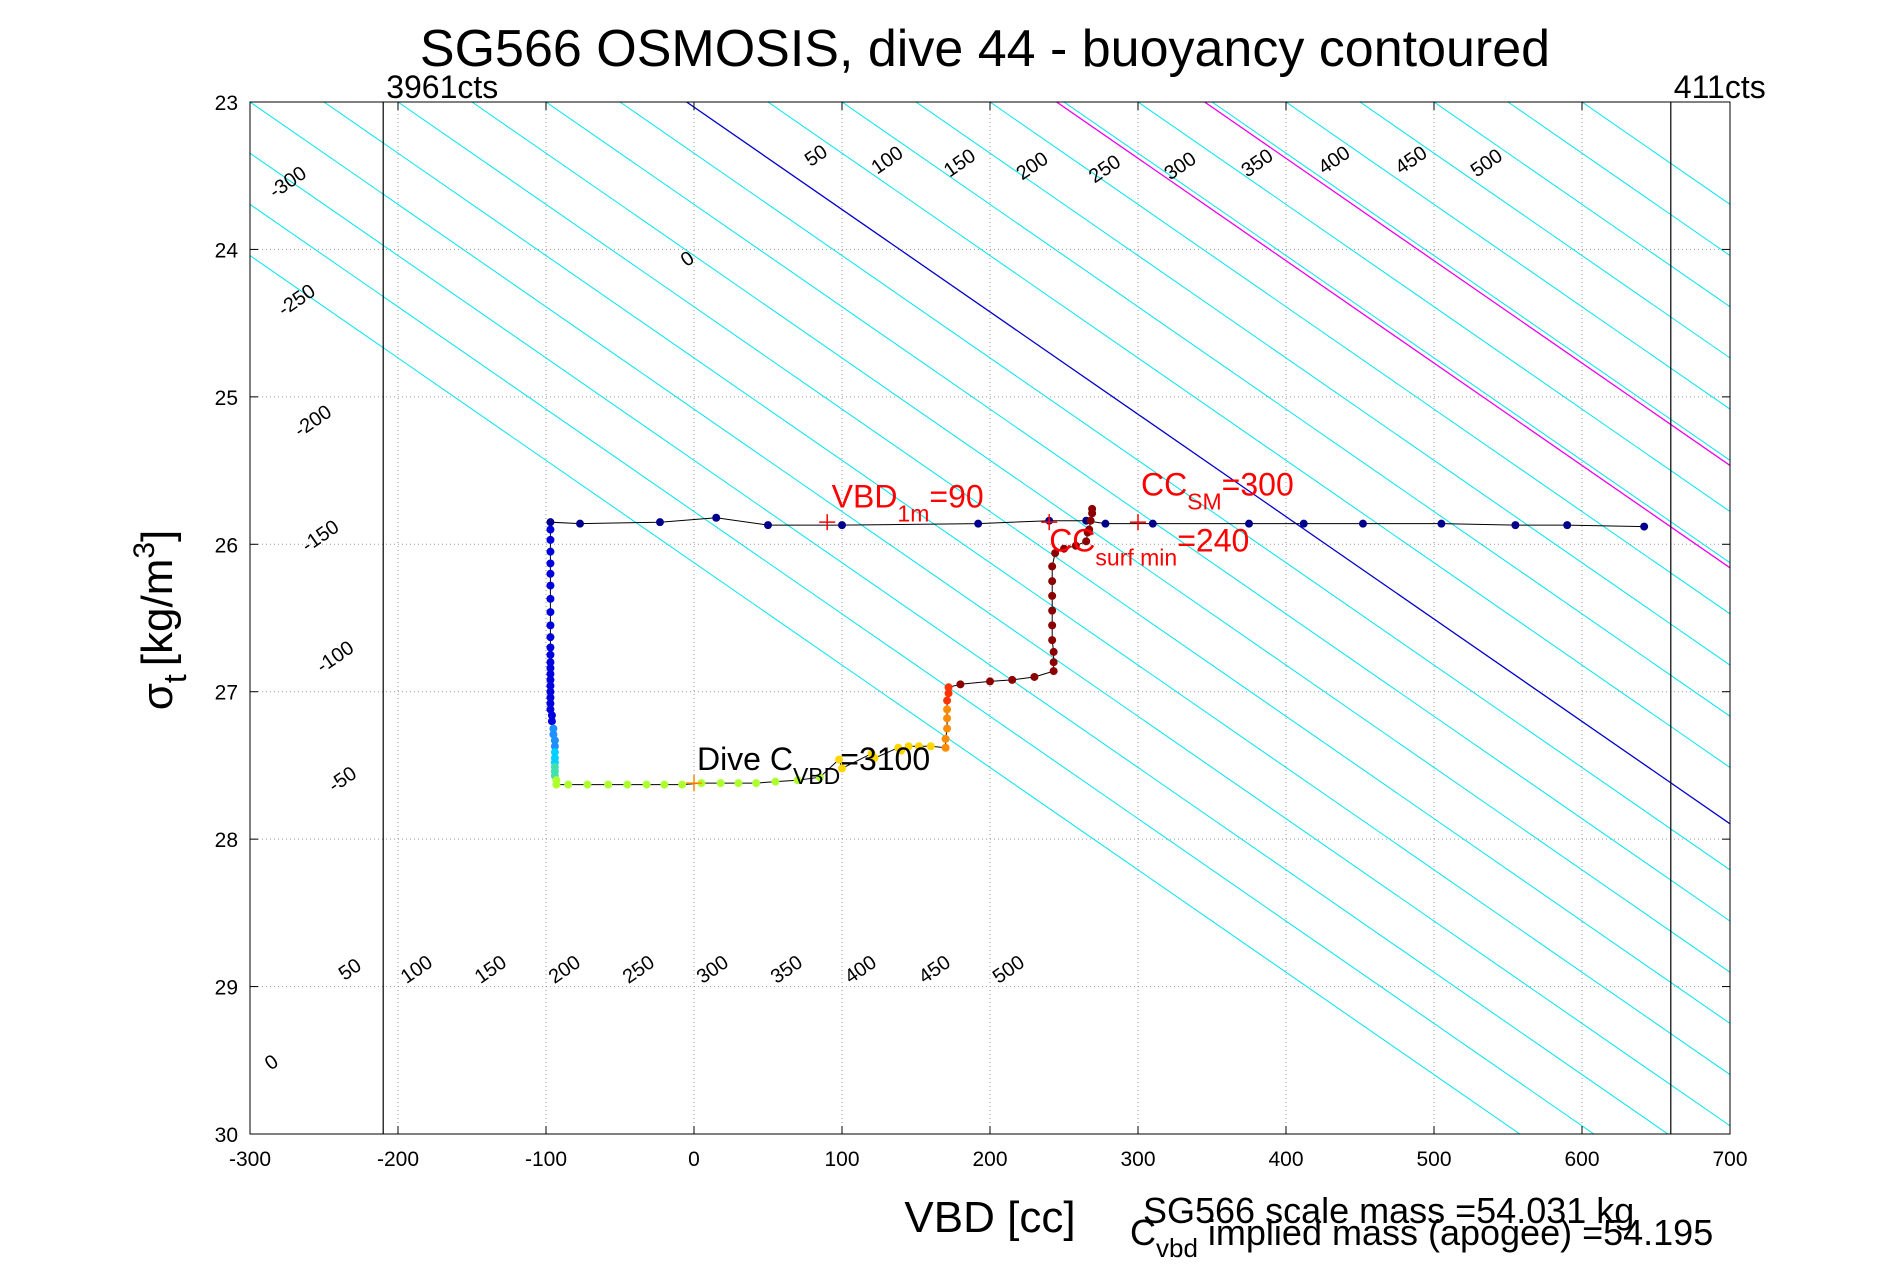 The height and width of the screenshot is (1267, 1891). What do you see at coordinates (565, 969) in the screenshot?
I see `contour-label: 200` at bounding box center [565, 969].